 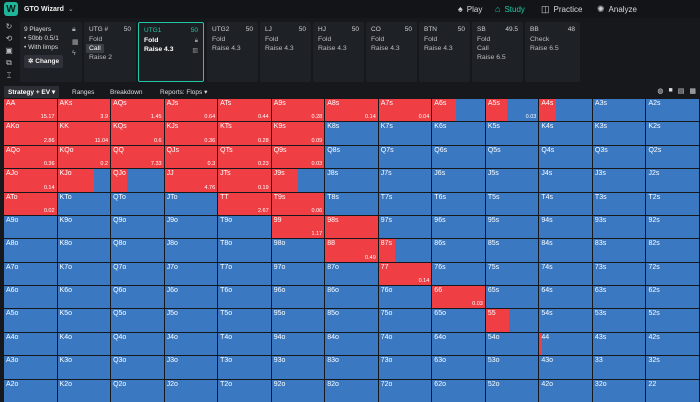 I want to click on hand-cell-T5o: T5o, so click(x=244, y=320).